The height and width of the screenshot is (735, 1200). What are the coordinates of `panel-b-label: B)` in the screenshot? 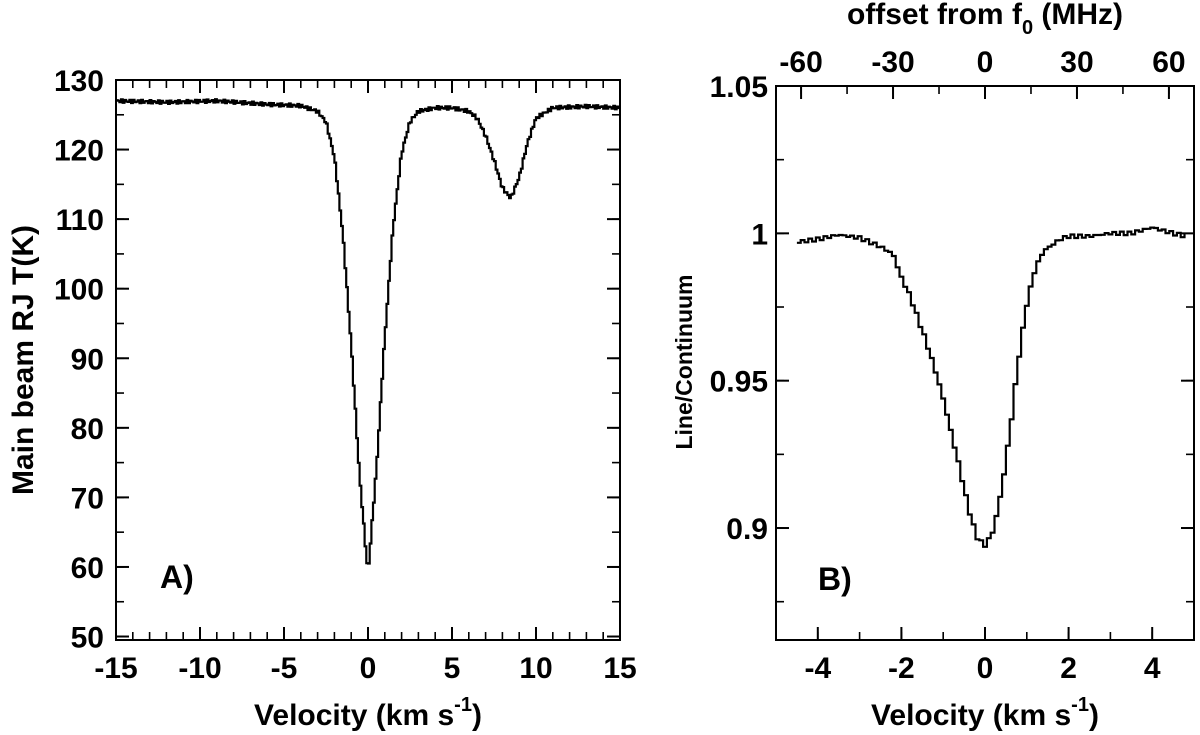 It's located at (835, 579).